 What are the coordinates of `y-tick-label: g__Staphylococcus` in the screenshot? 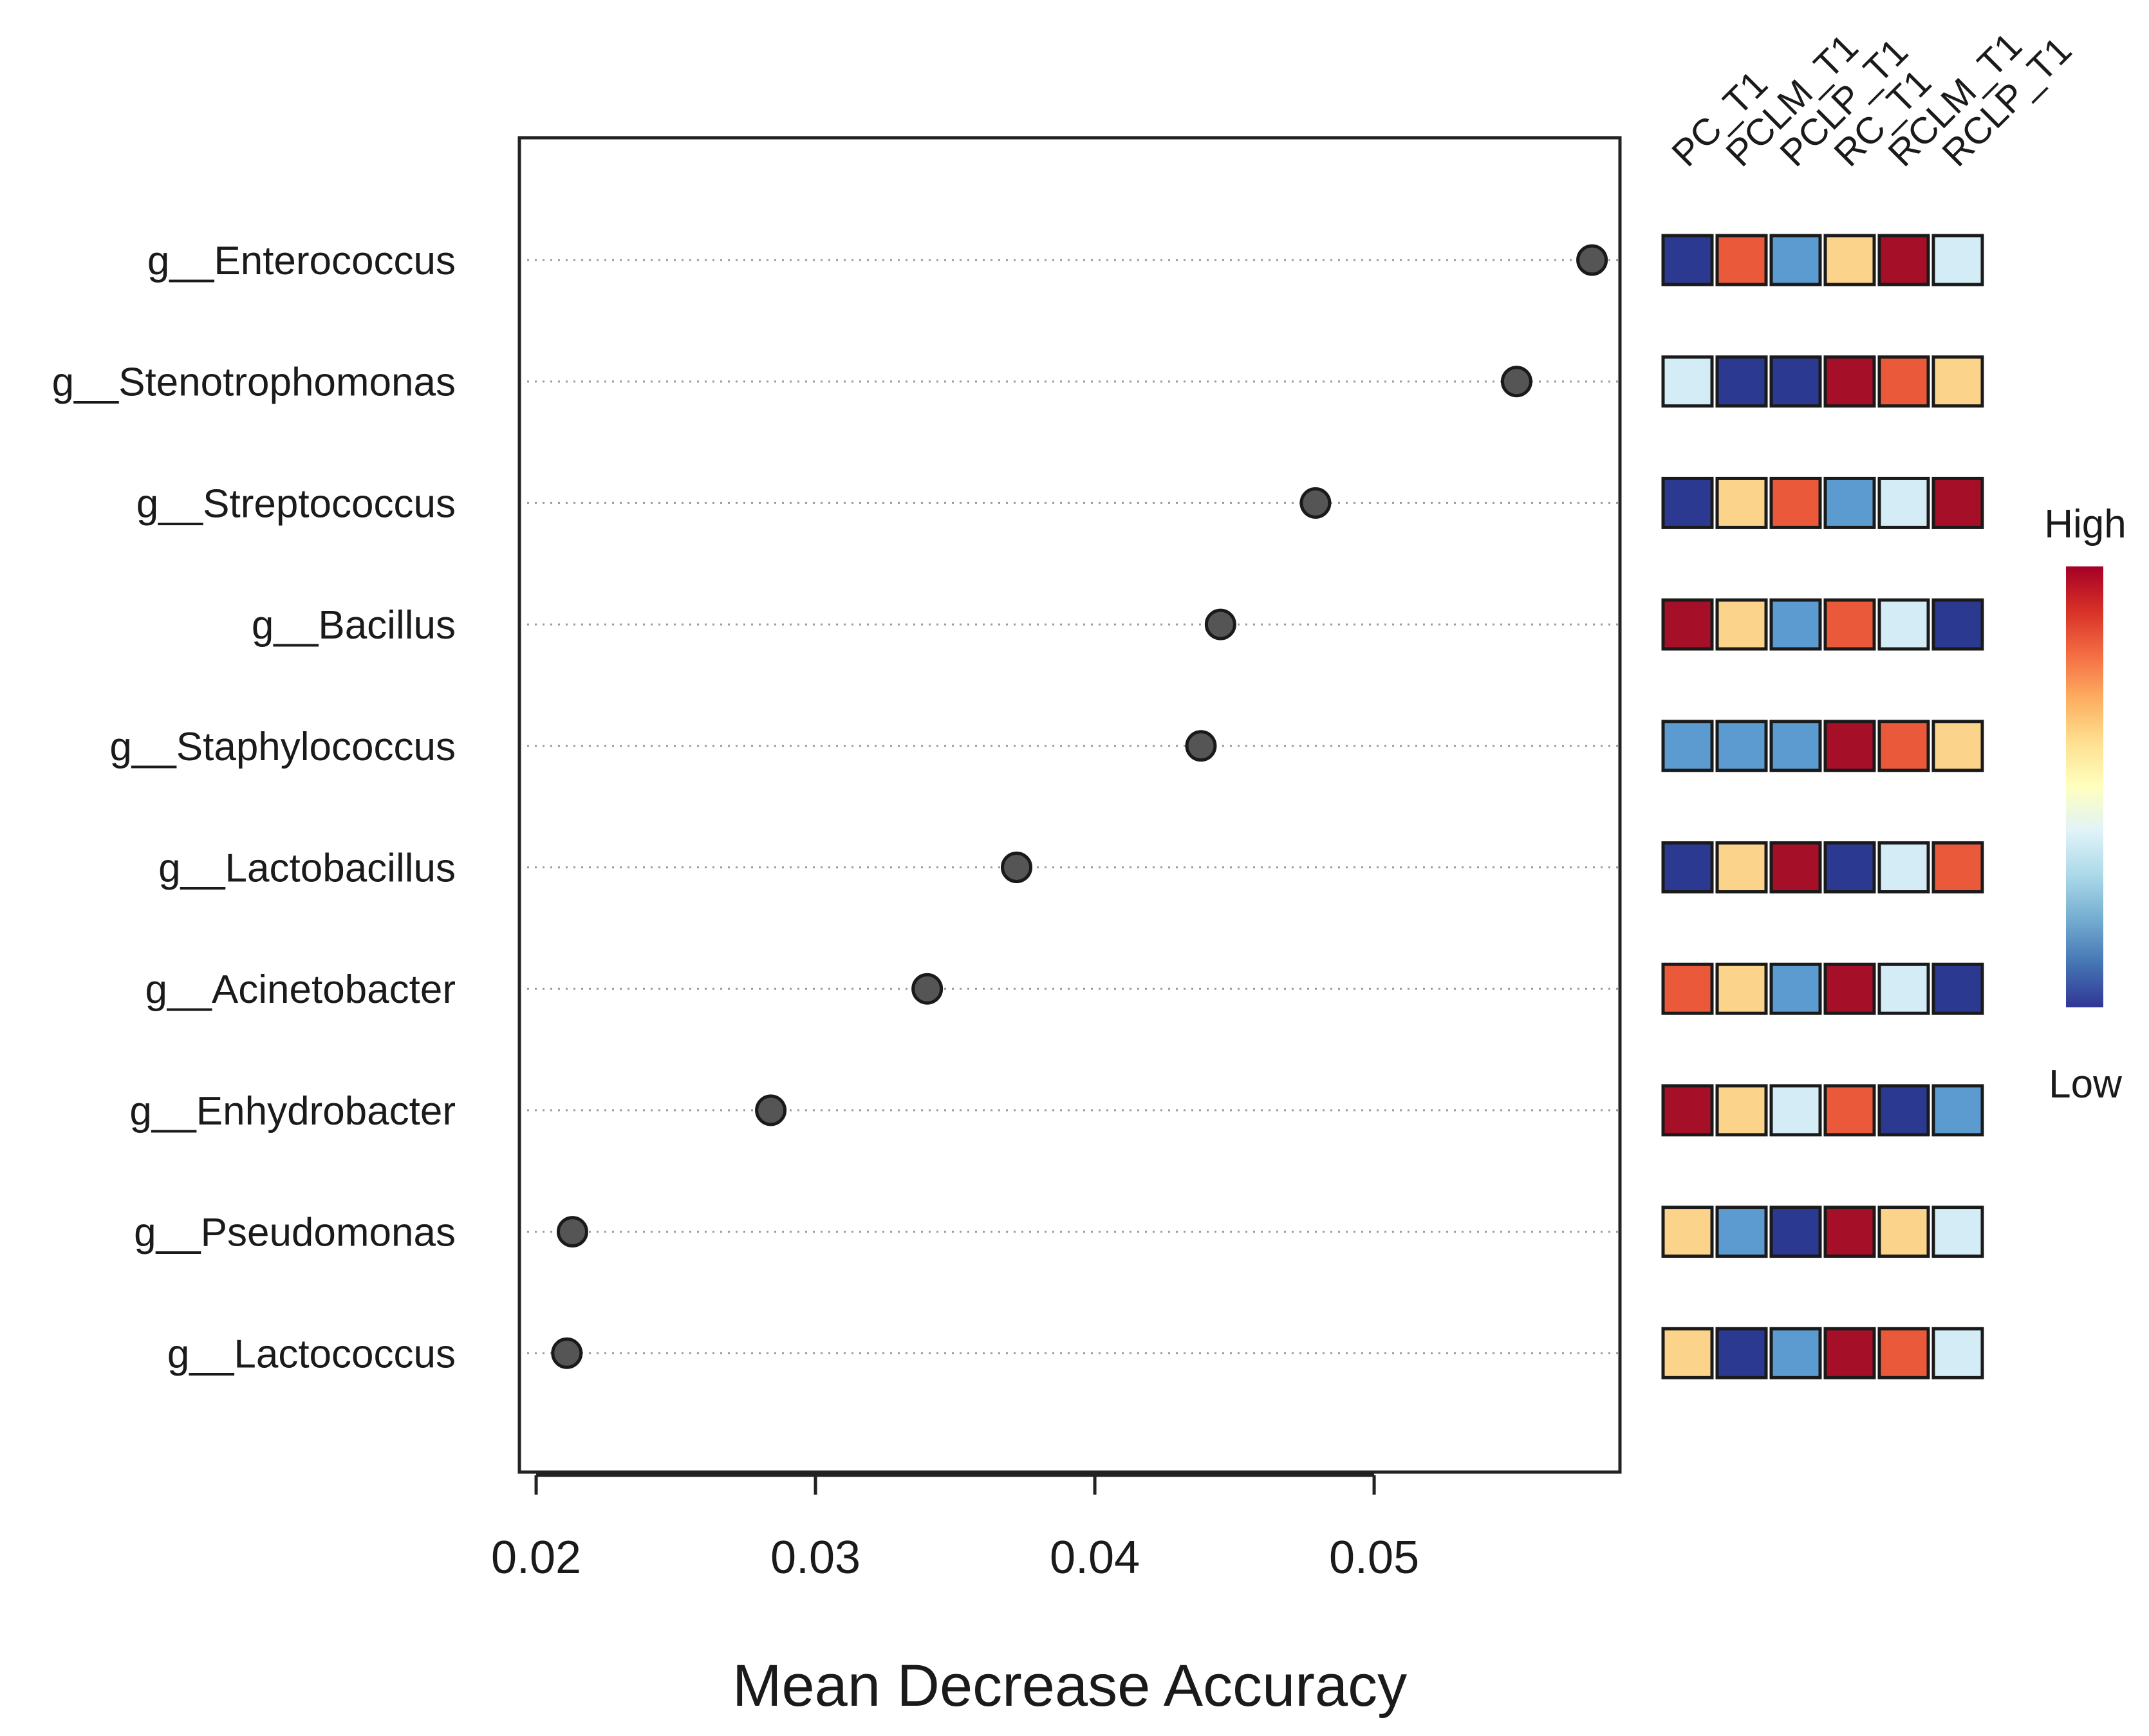 It's located at (282, 747).